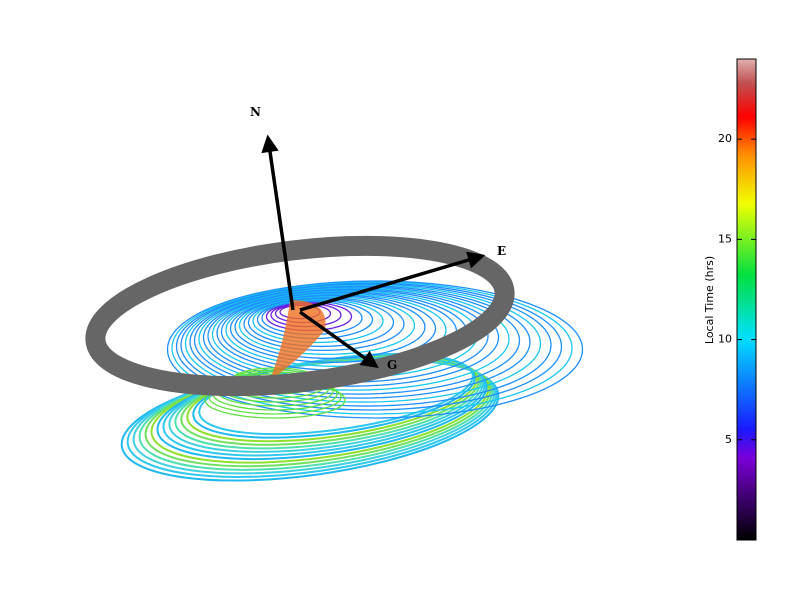 Image resolution: width=800 pixels, height=600 pixels. What do you see at coordinates (725, 238) in the screenshot?
I see `tick-label: 15` at bounding box center [725, 238].